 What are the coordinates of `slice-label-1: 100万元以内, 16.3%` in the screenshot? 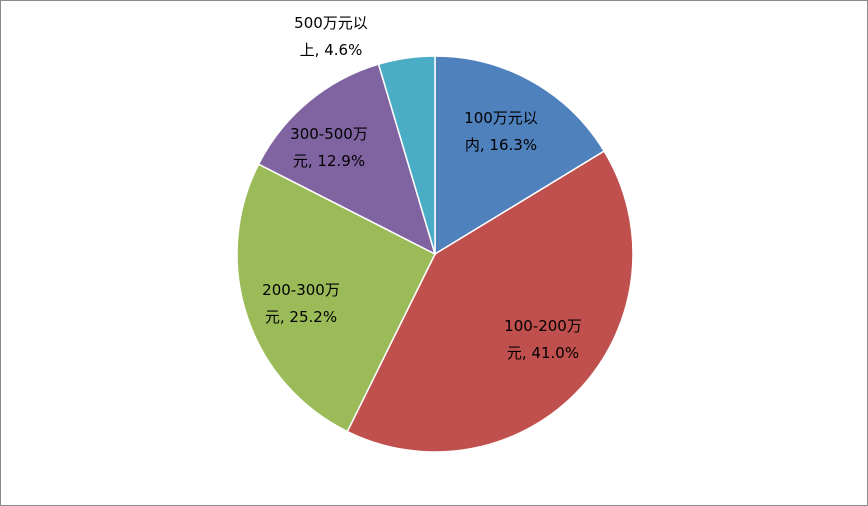 It's located at (501, 131).